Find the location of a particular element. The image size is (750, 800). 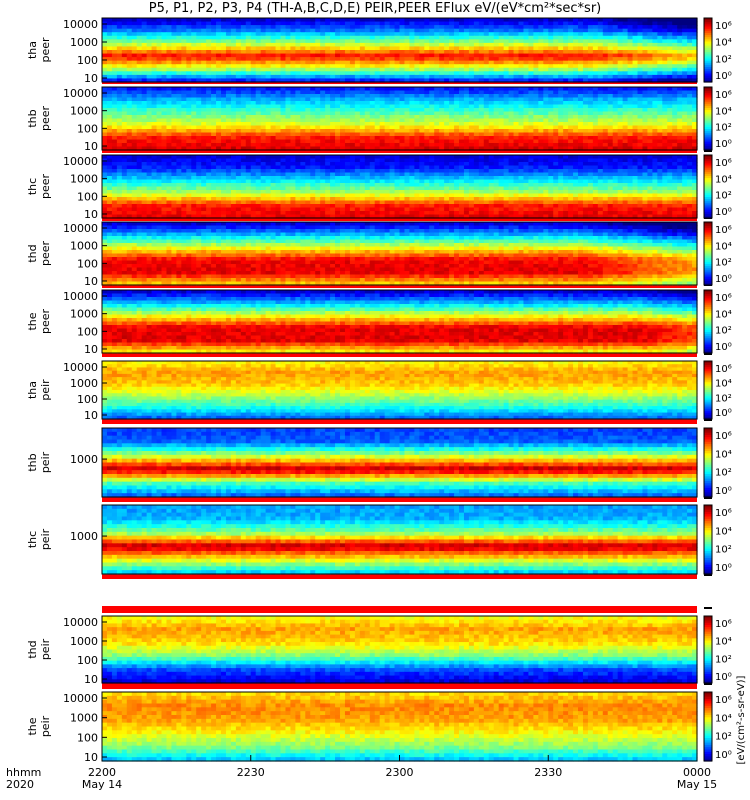

separator-gap is located at coordinates (708, 151).